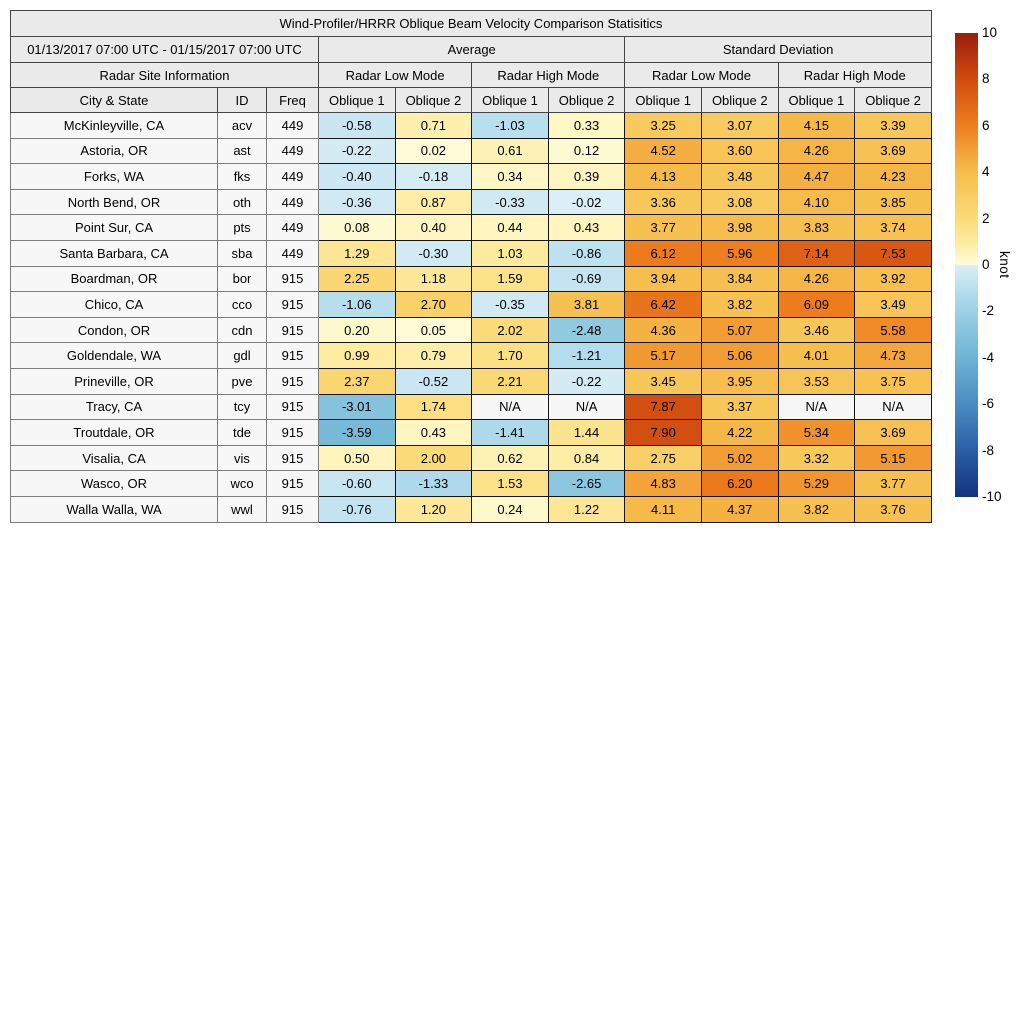 This screenshot has width=1024, height=1024. Describe the element at coordinates (114, 176) in the screenshot. I see `city-cell: Forks, WA` at that location.